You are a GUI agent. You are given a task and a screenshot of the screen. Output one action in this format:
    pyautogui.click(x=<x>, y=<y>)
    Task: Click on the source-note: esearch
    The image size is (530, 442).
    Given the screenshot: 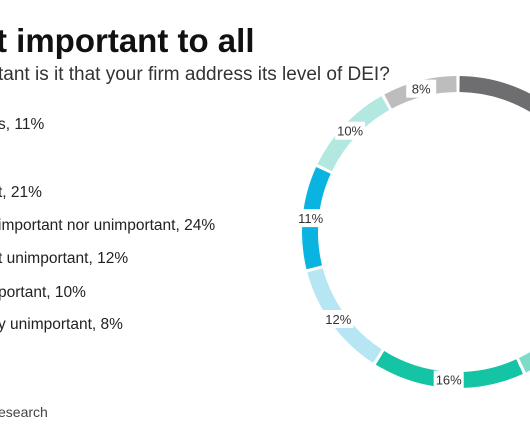 What is the action you would take?
    pyautogui.click(x=24, y=412)
    